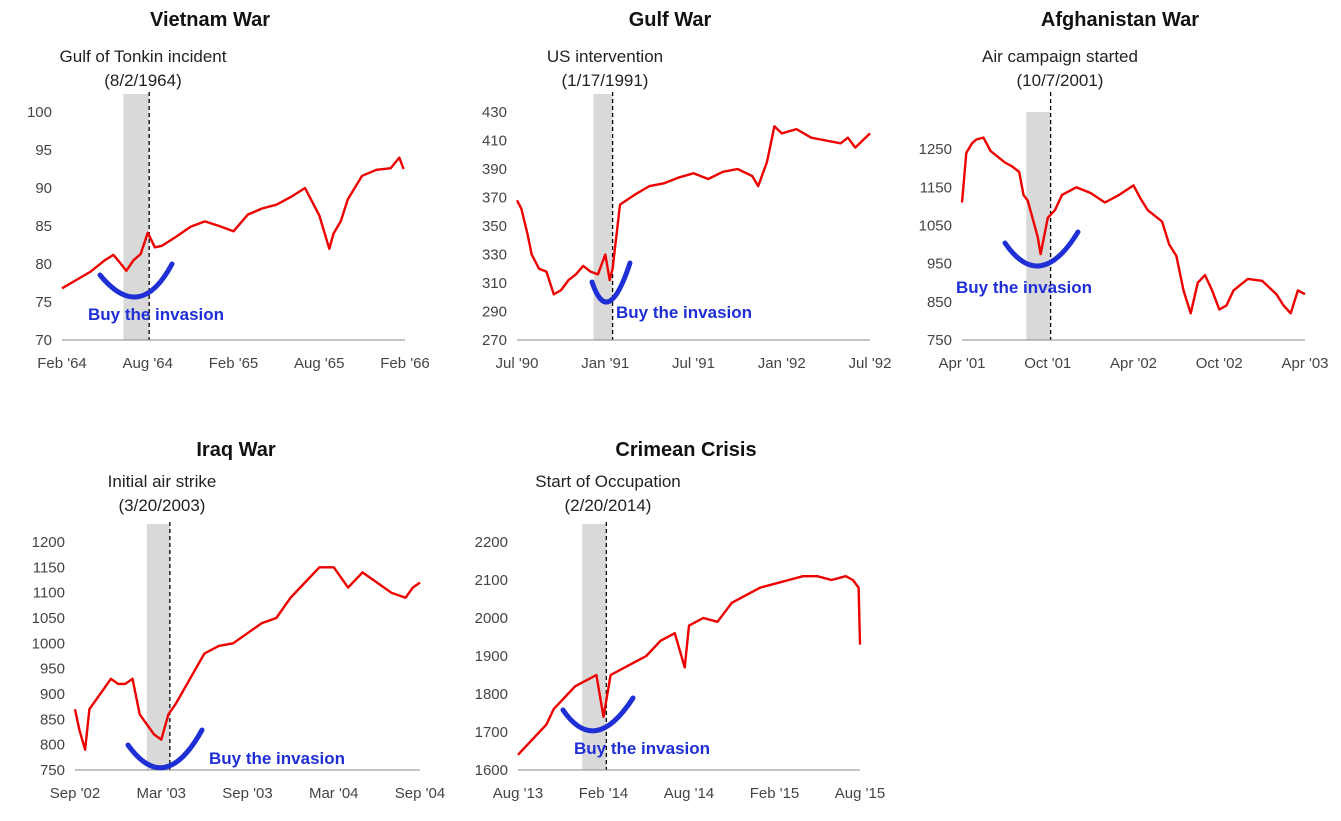 This screenshot has width=1341, height=821. What do you see at coordinates (494, 226) in the screenshot?
I see `y-tick-label: 350` at bounding box center [494, 226].